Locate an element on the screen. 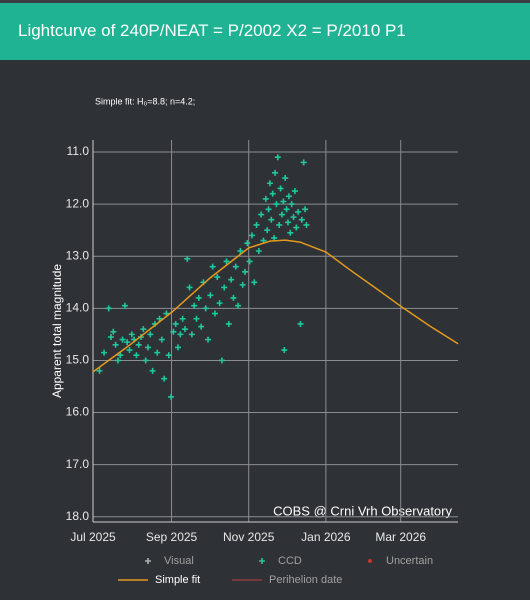  x-tick-label: Nov 2025 is located at coordinates (249, 537).